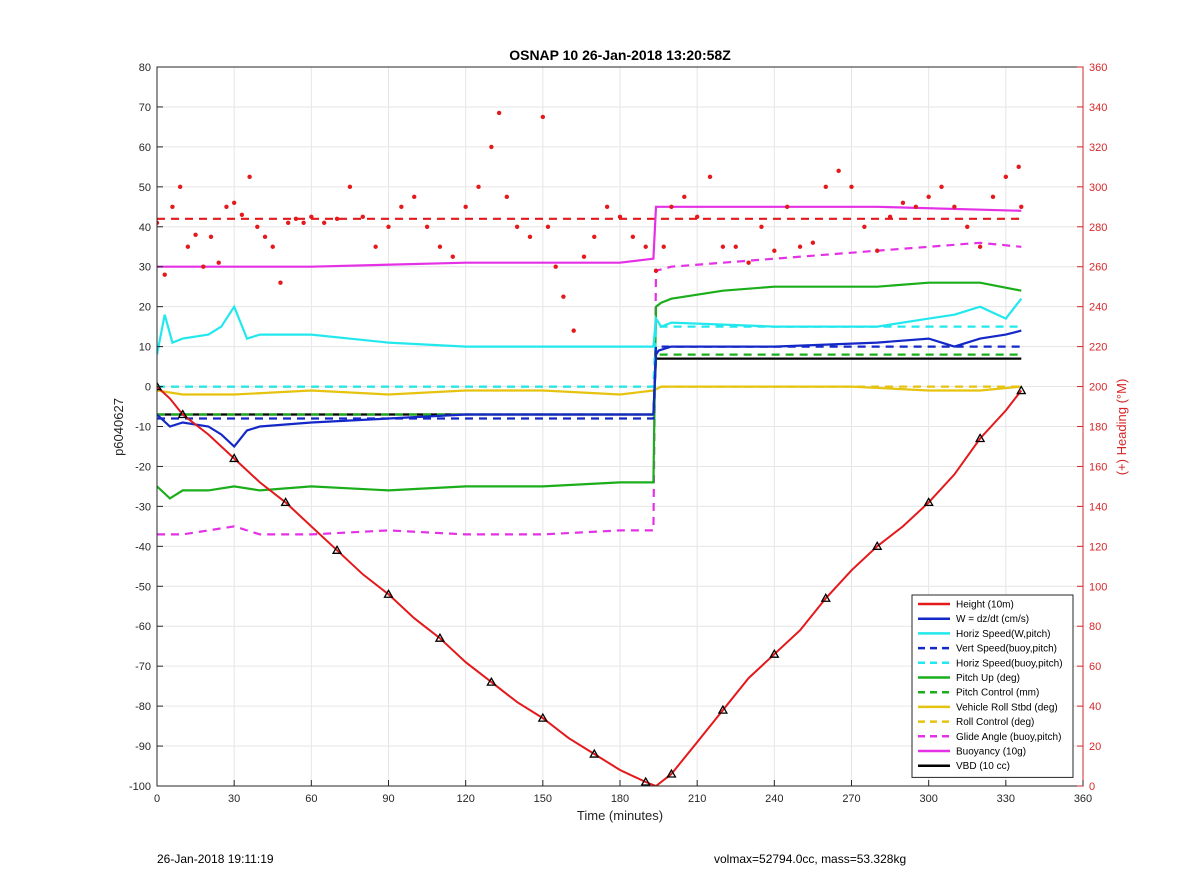 The image size is (1200, 885). I want to click on y-tick-label: -10, so click(143, 428).